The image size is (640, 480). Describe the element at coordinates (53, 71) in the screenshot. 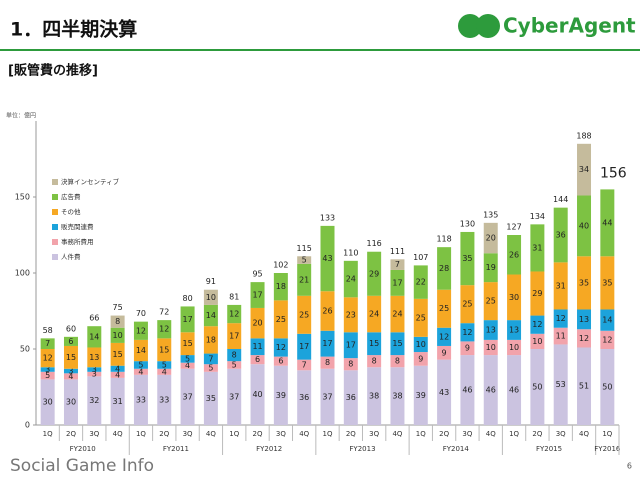

I see `subtitle: [販管費の推移]` at that location.